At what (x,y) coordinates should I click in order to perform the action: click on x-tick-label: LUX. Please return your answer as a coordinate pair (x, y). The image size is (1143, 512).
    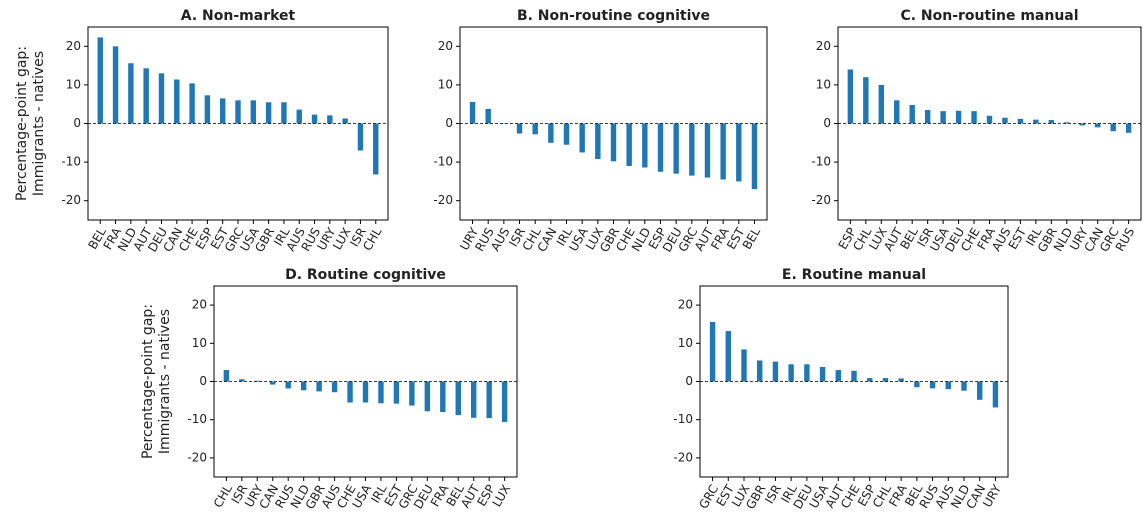
    Looking at the image, I should click on (502, 495).